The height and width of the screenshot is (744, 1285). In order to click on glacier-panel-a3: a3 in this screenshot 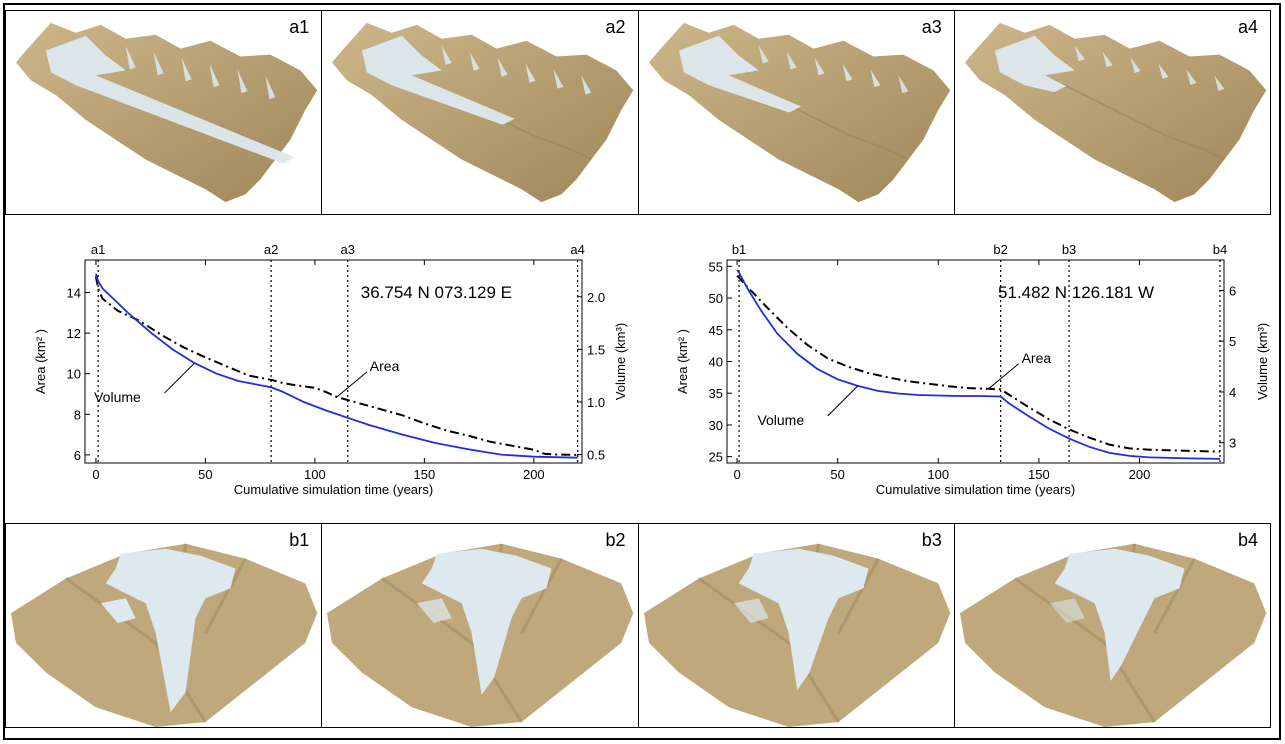, I will do `click(796, 112)`.